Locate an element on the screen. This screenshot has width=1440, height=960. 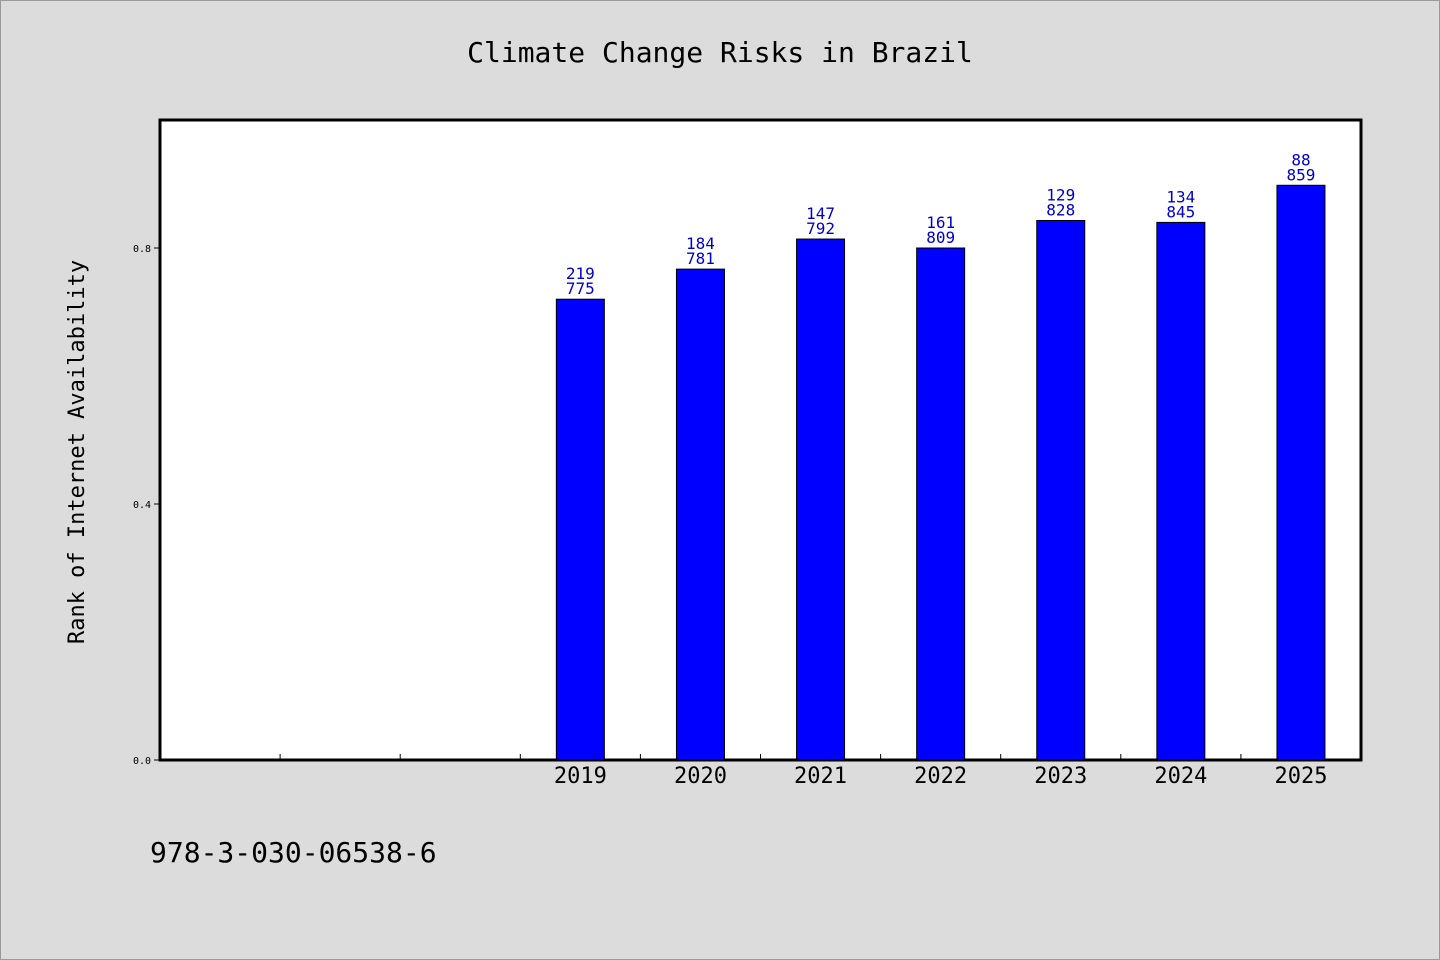
x-tick-label: 2025 is located at coordinates (1300, 776).